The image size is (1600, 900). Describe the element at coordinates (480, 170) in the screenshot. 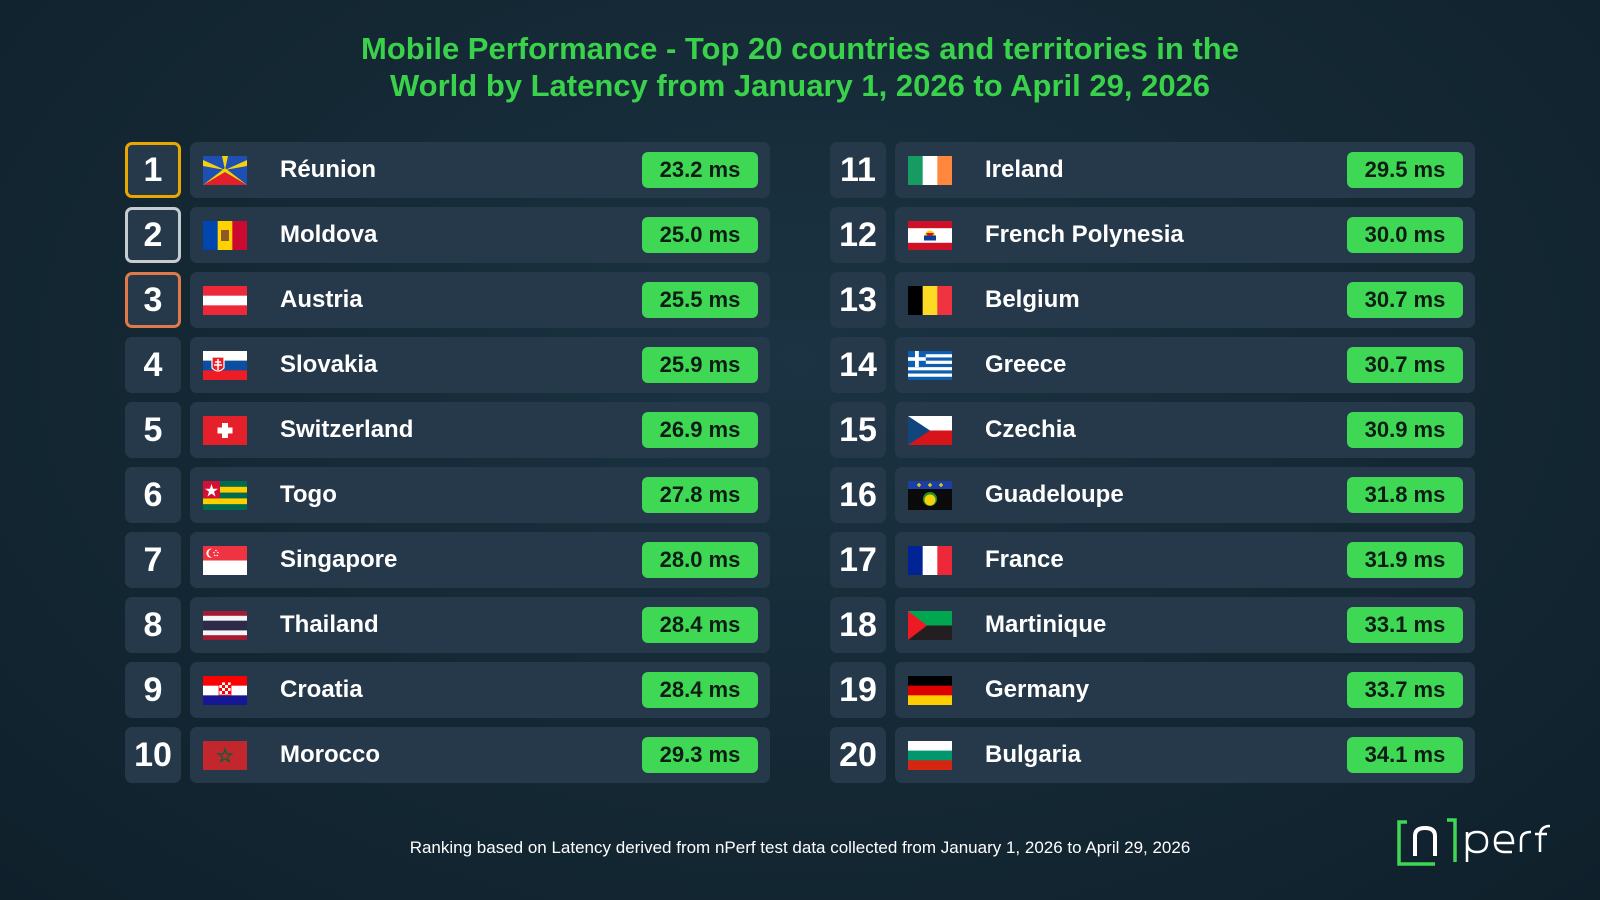

I see `country-bar: Réunion 23.2 ms` at that location.